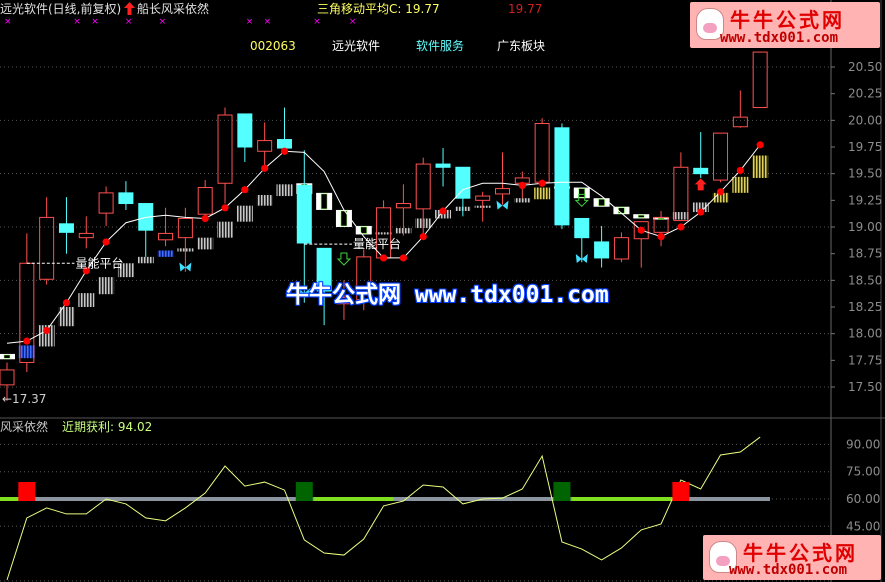 The width and height of the screenshot is (885, 582). Describe the element at coordinates (863, 444) in the screenshot. I see `y-tick-label: 90.00` at that location.